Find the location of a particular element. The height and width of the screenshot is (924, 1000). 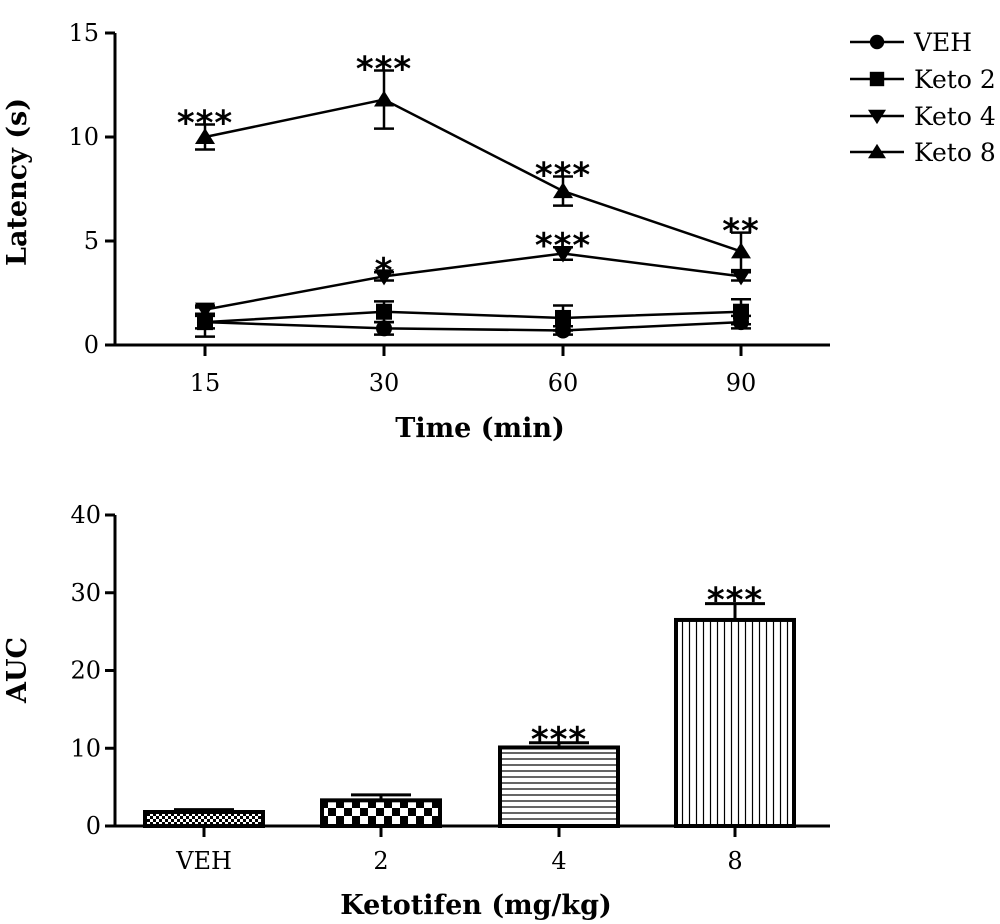

y-tick-label: 15 is located at coordinates (83, 33).